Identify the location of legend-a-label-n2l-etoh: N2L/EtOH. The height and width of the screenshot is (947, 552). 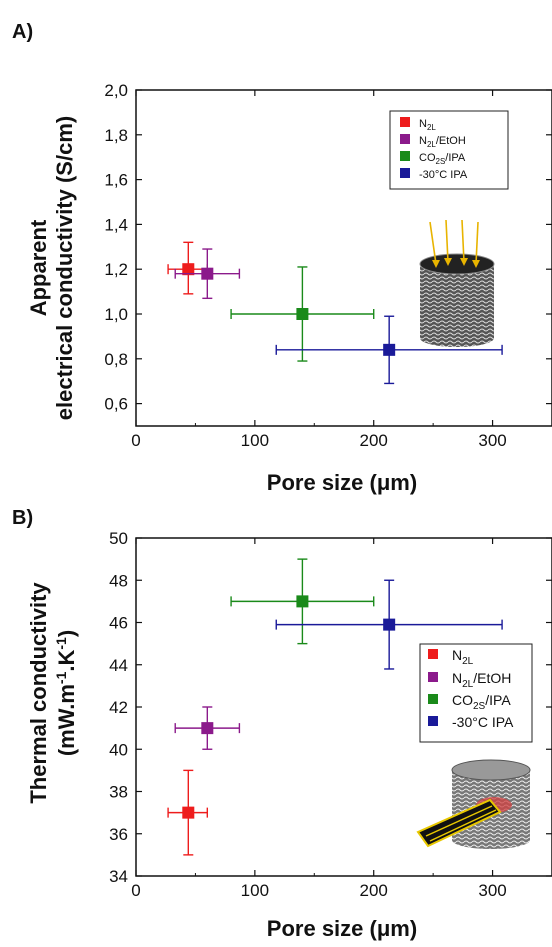
(442, 142).